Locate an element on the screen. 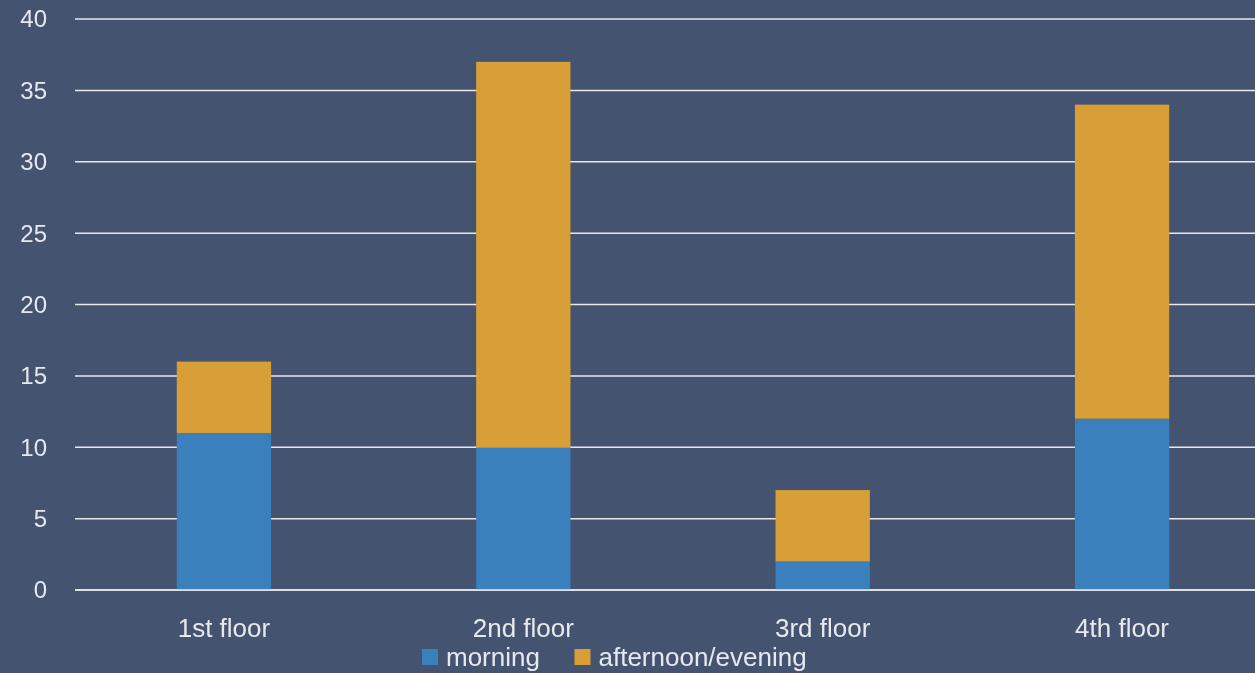 The width and height of the screenshot is (1255, 673). legend-label: morning is located at coordinates (493, 657).